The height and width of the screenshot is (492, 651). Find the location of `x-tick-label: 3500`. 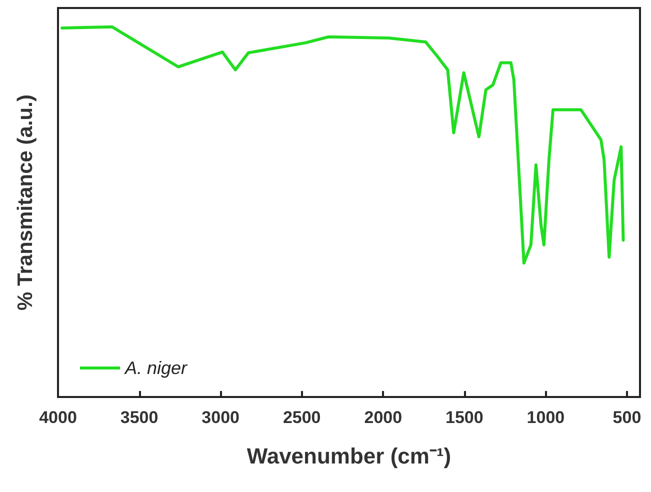

x-tick-label: 3500 is located at coordinates (139, 417).